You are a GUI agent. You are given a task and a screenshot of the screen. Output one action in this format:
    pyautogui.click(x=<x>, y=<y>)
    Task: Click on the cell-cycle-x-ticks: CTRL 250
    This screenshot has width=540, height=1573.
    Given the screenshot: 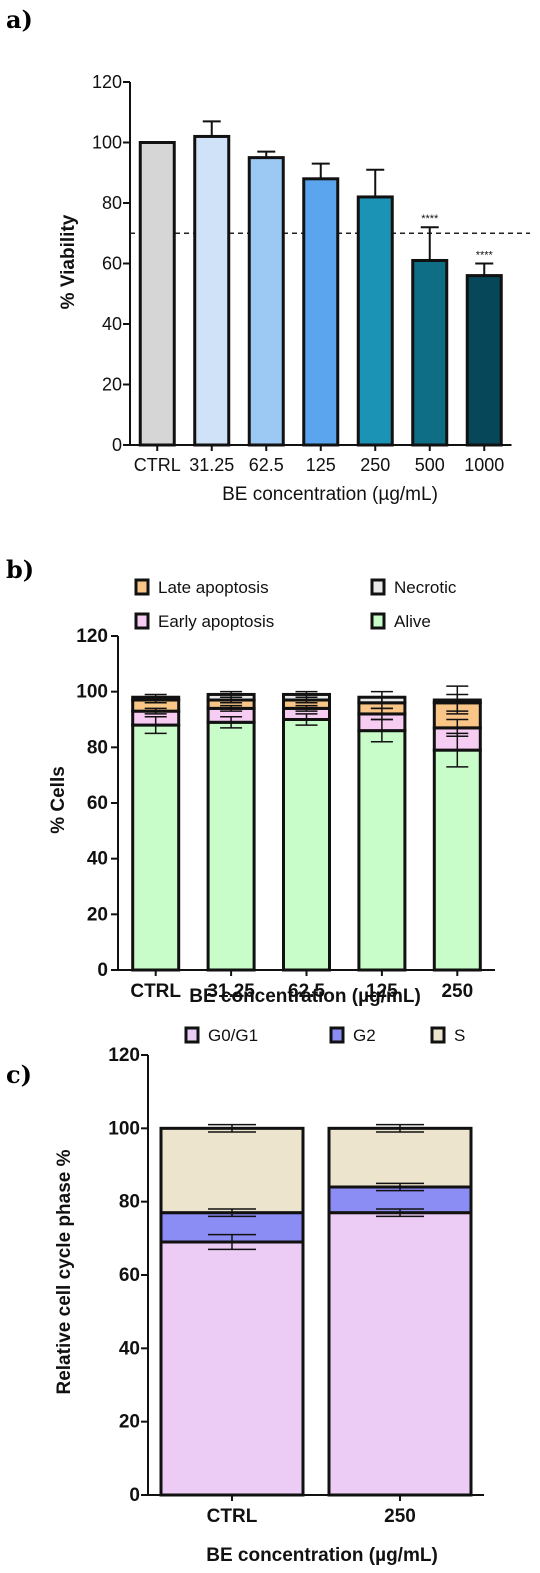 What is the action you would take?
    pyautogui.click(x=311, y=1511)
    